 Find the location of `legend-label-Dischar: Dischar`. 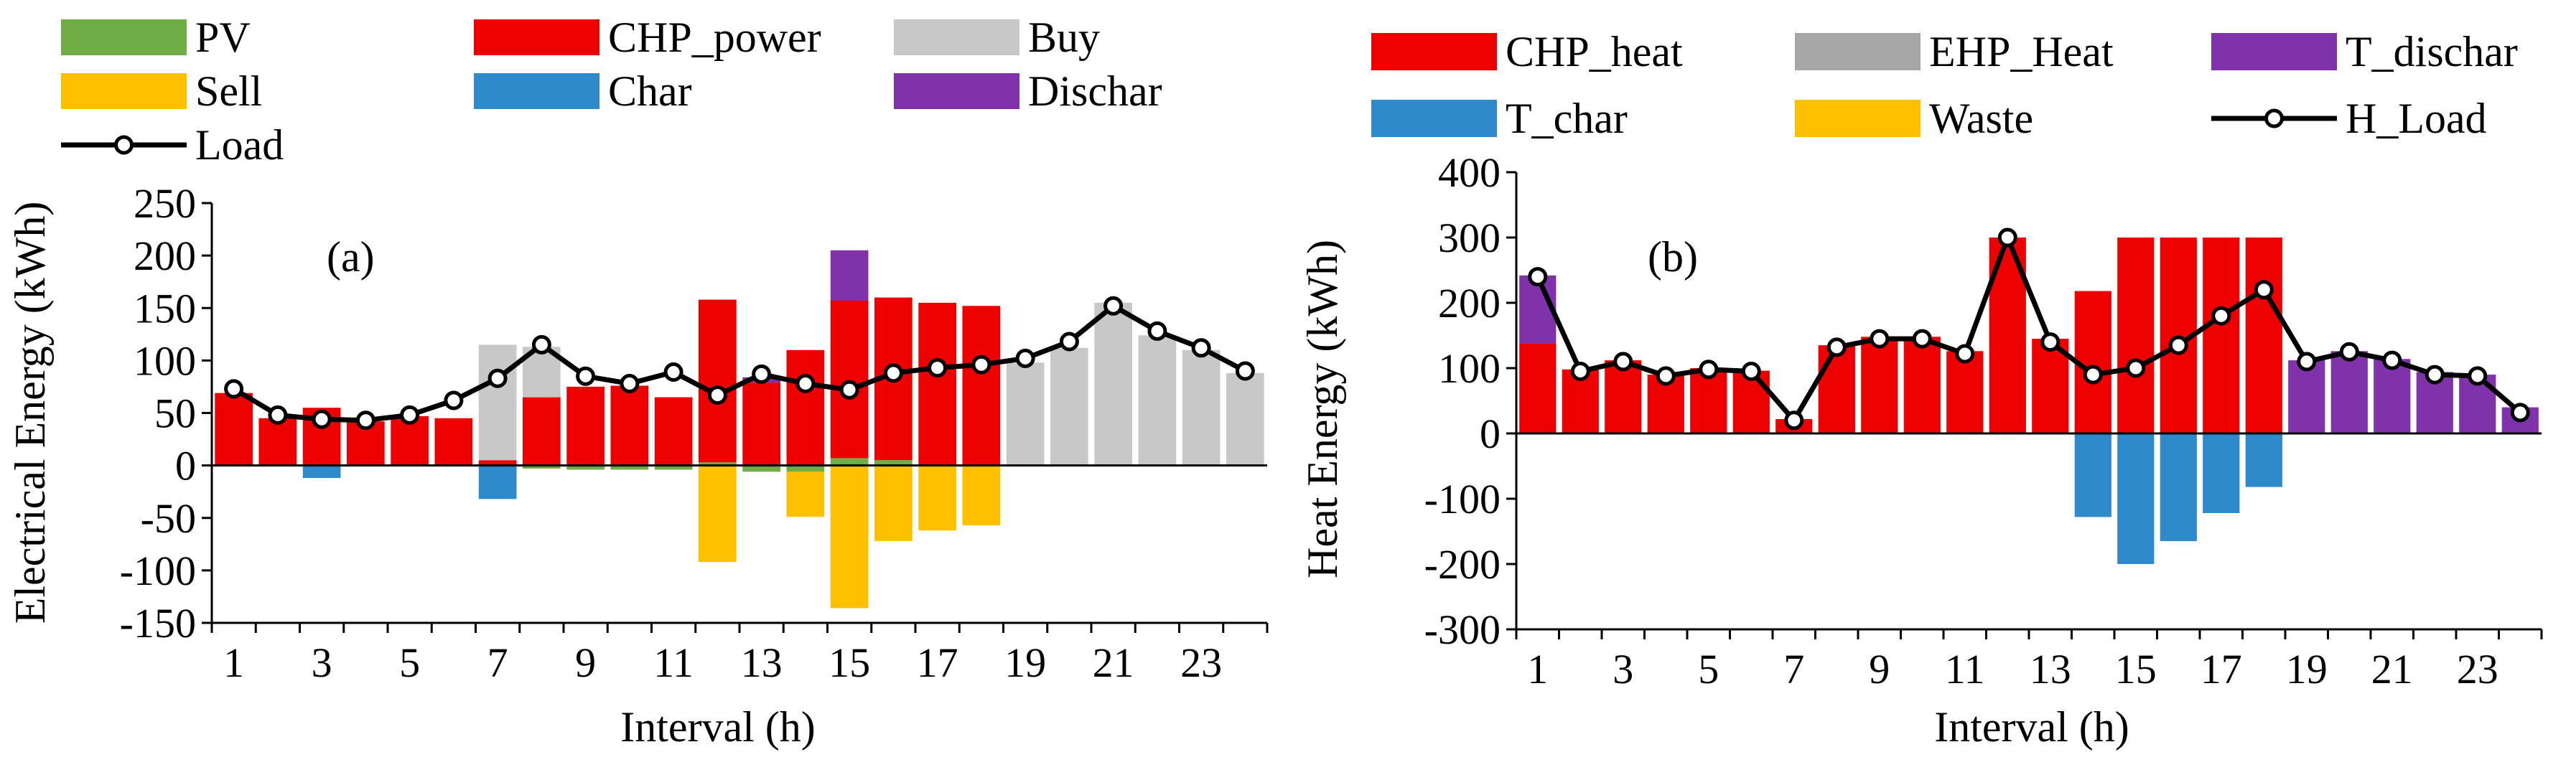

legend-label-Dischar: Dischar is located at coordinates (1095, 91).